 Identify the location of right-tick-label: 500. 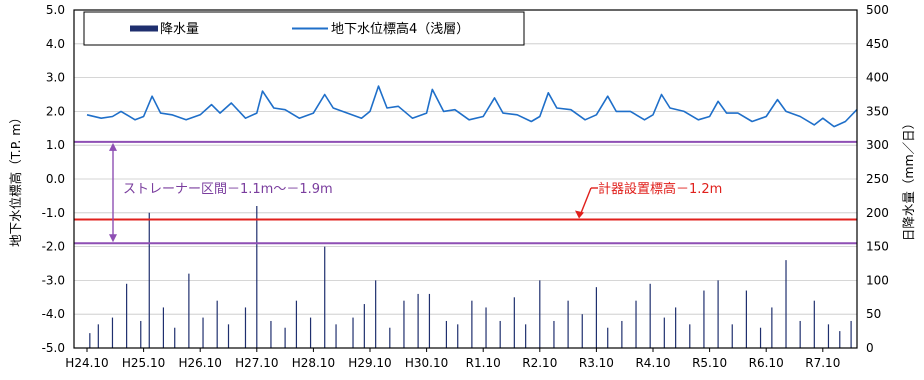
(877, 10).